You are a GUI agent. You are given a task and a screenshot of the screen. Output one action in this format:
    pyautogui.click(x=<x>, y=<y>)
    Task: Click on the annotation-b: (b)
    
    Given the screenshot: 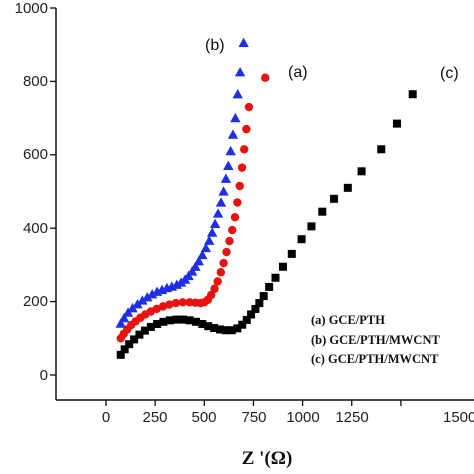 What is the action you would take?
    pyautogui.click(x=215, y=45)
    